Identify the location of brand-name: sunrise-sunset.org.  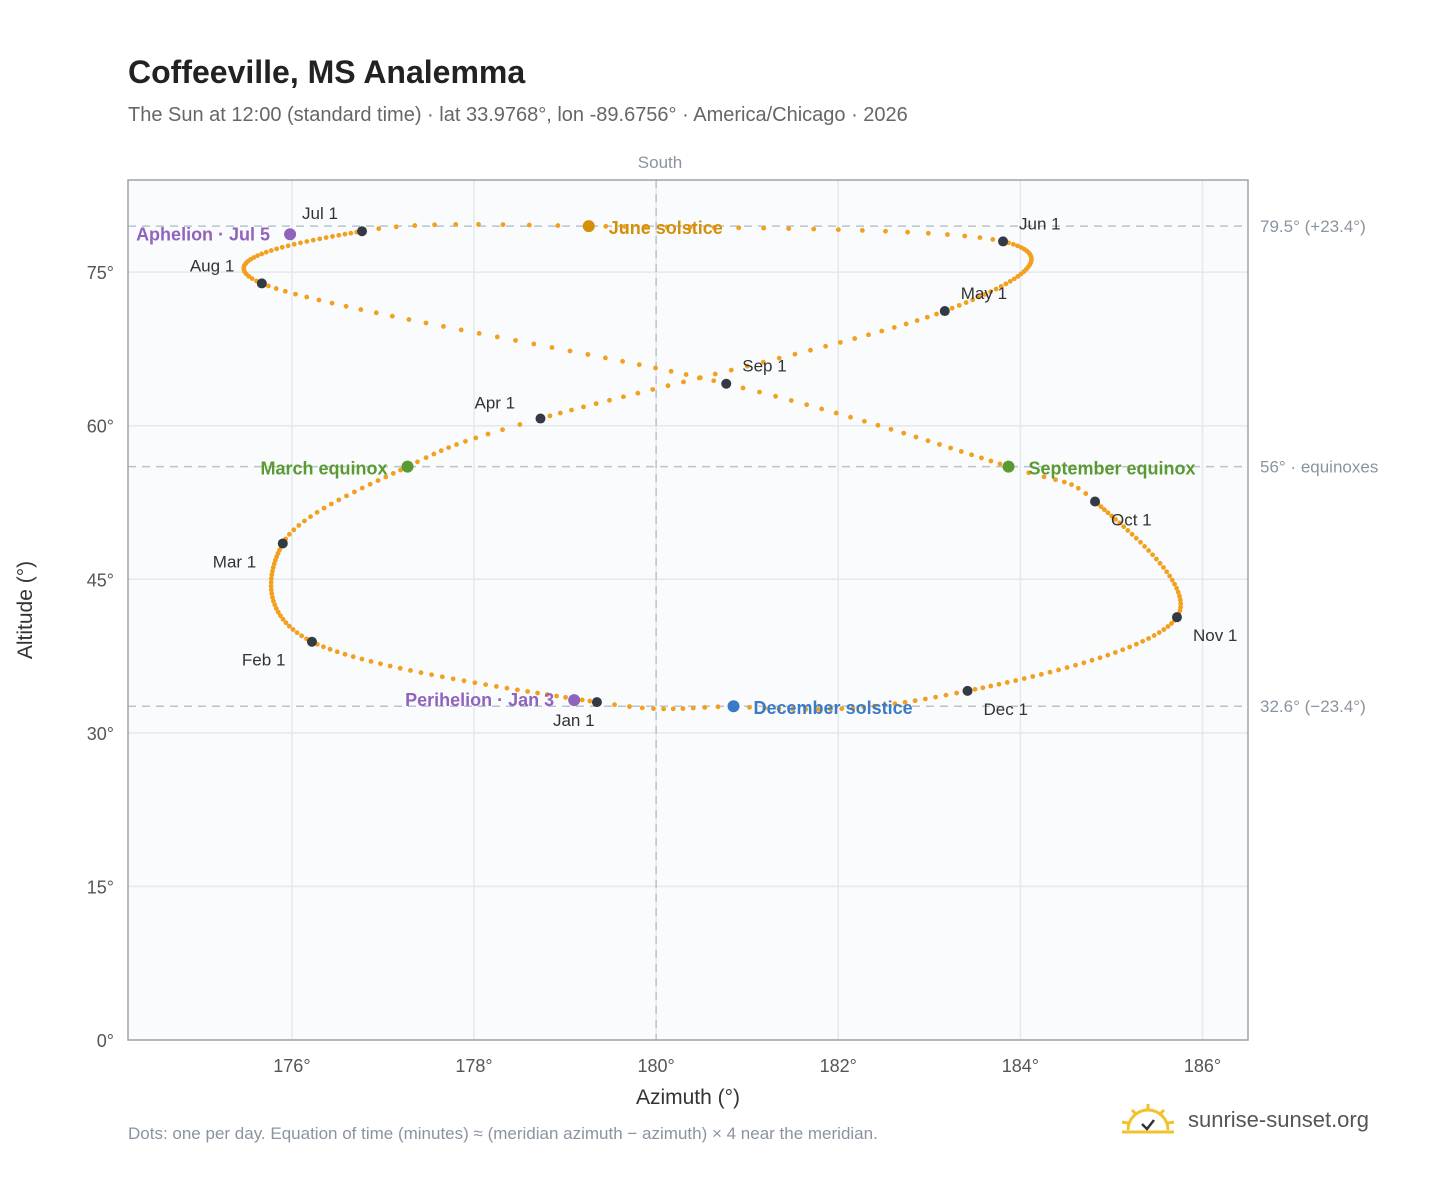
(1278, 1119).